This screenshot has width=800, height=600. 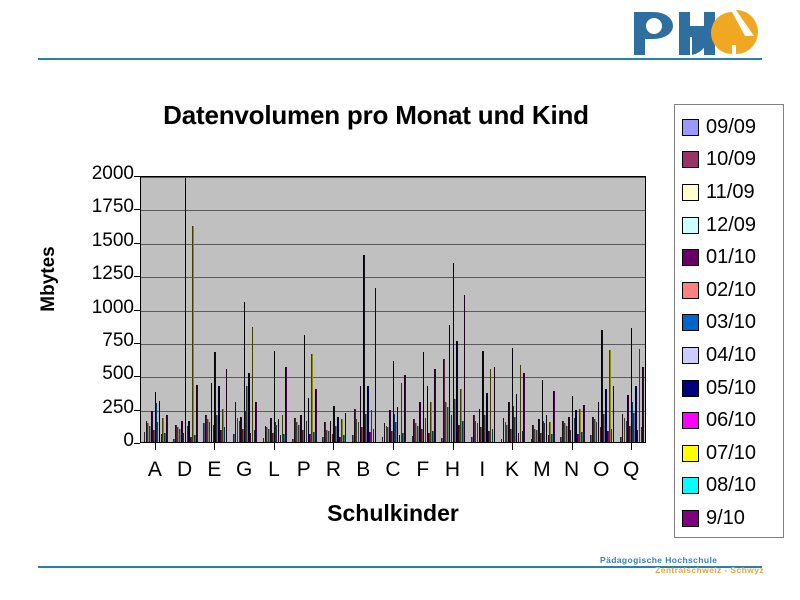 I want to click on header-divider, so click(x=400, y=59).